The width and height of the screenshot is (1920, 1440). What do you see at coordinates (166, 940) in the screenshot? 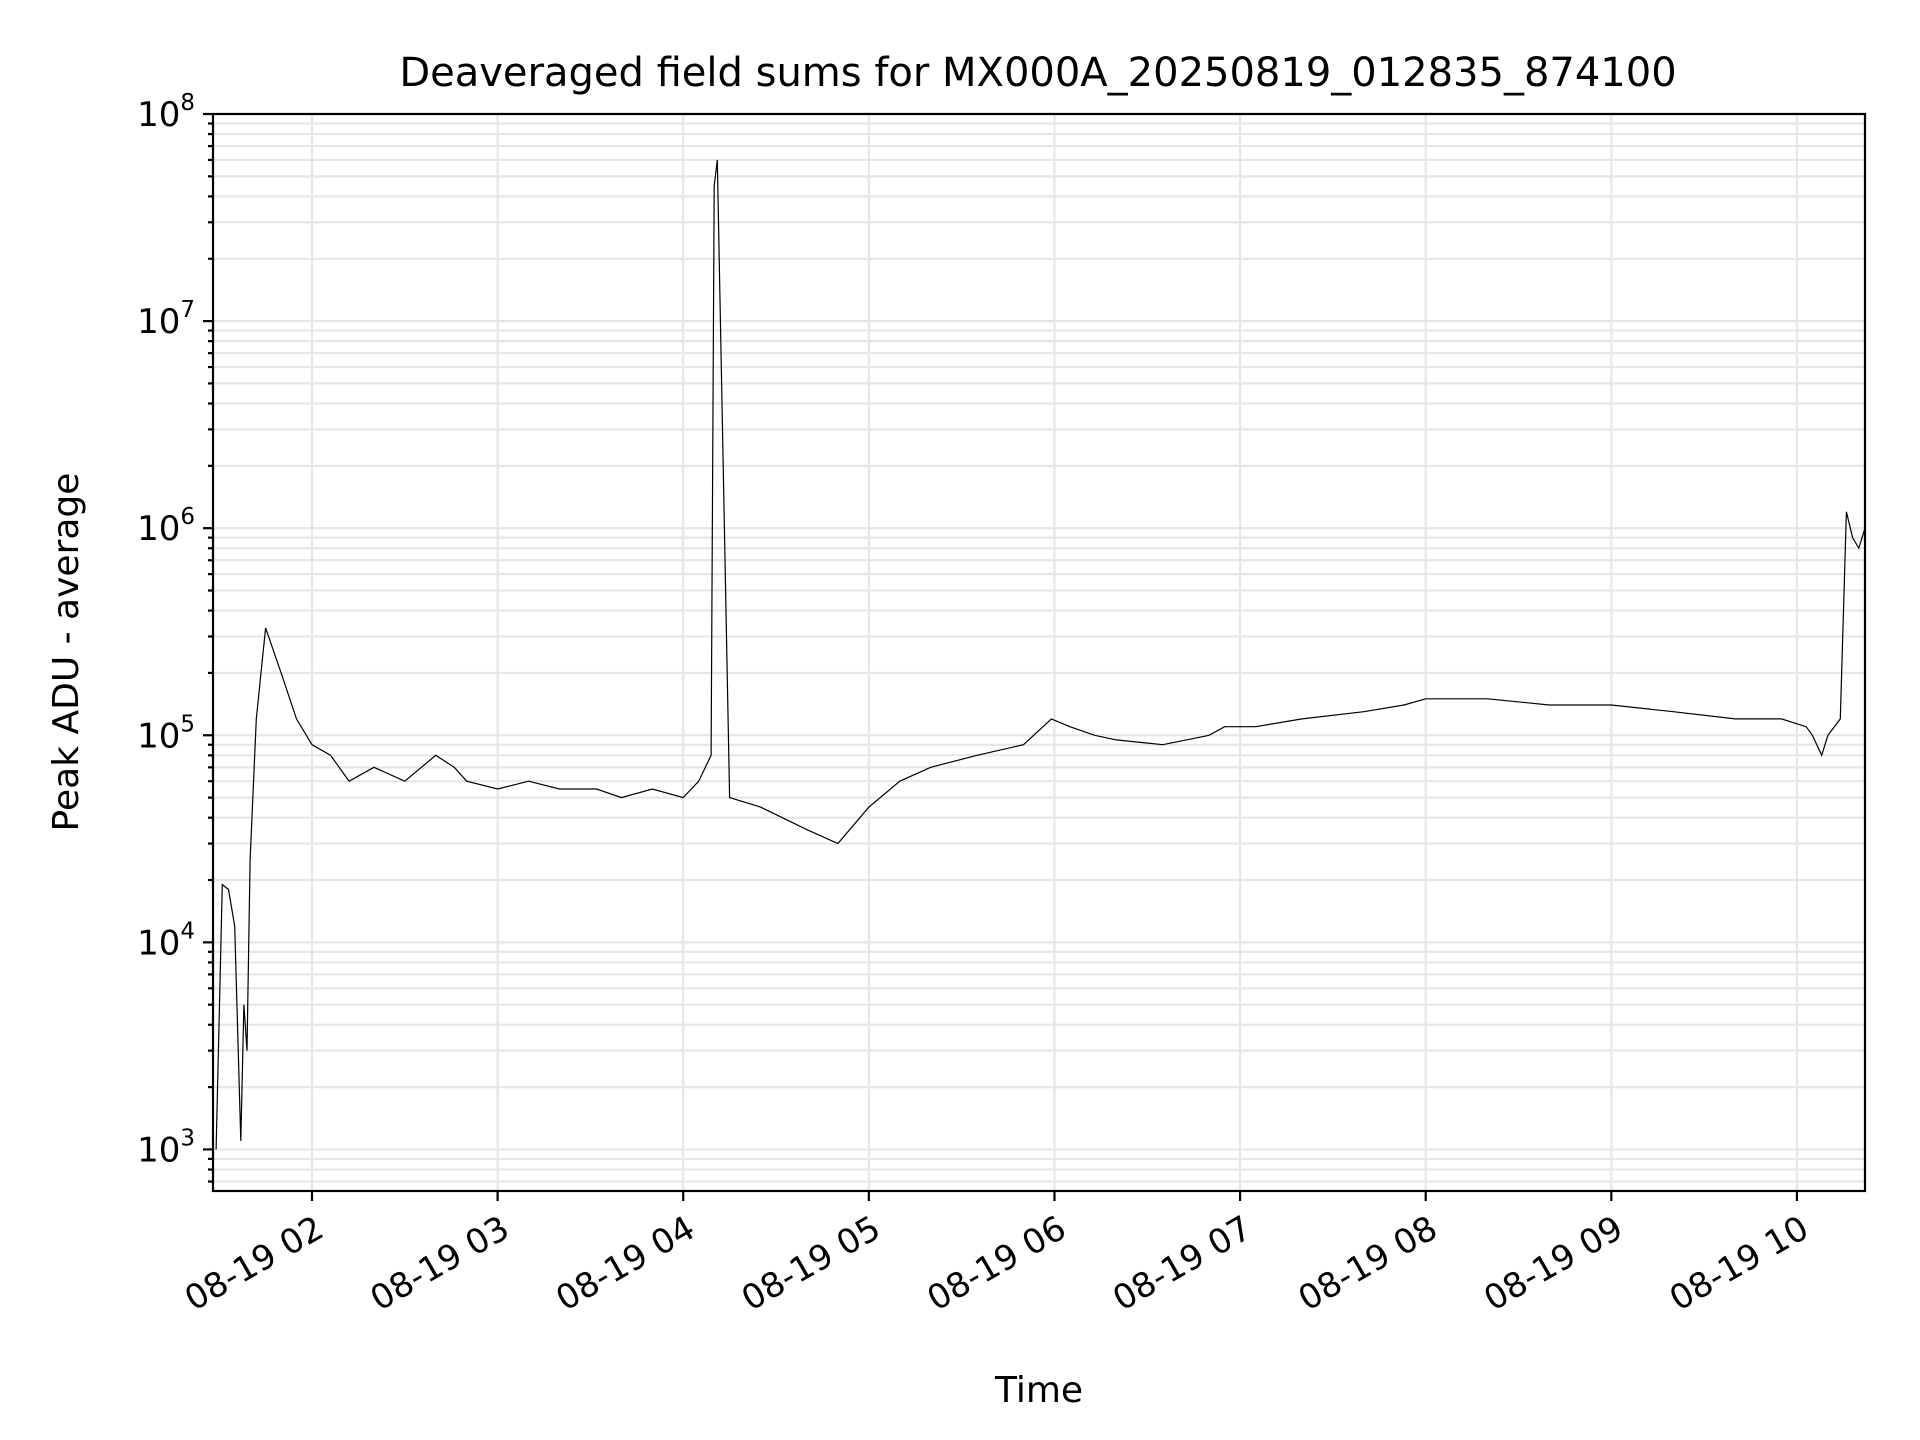
I see `y-tick-label: 10⁴` at bounding box center [166, 940].